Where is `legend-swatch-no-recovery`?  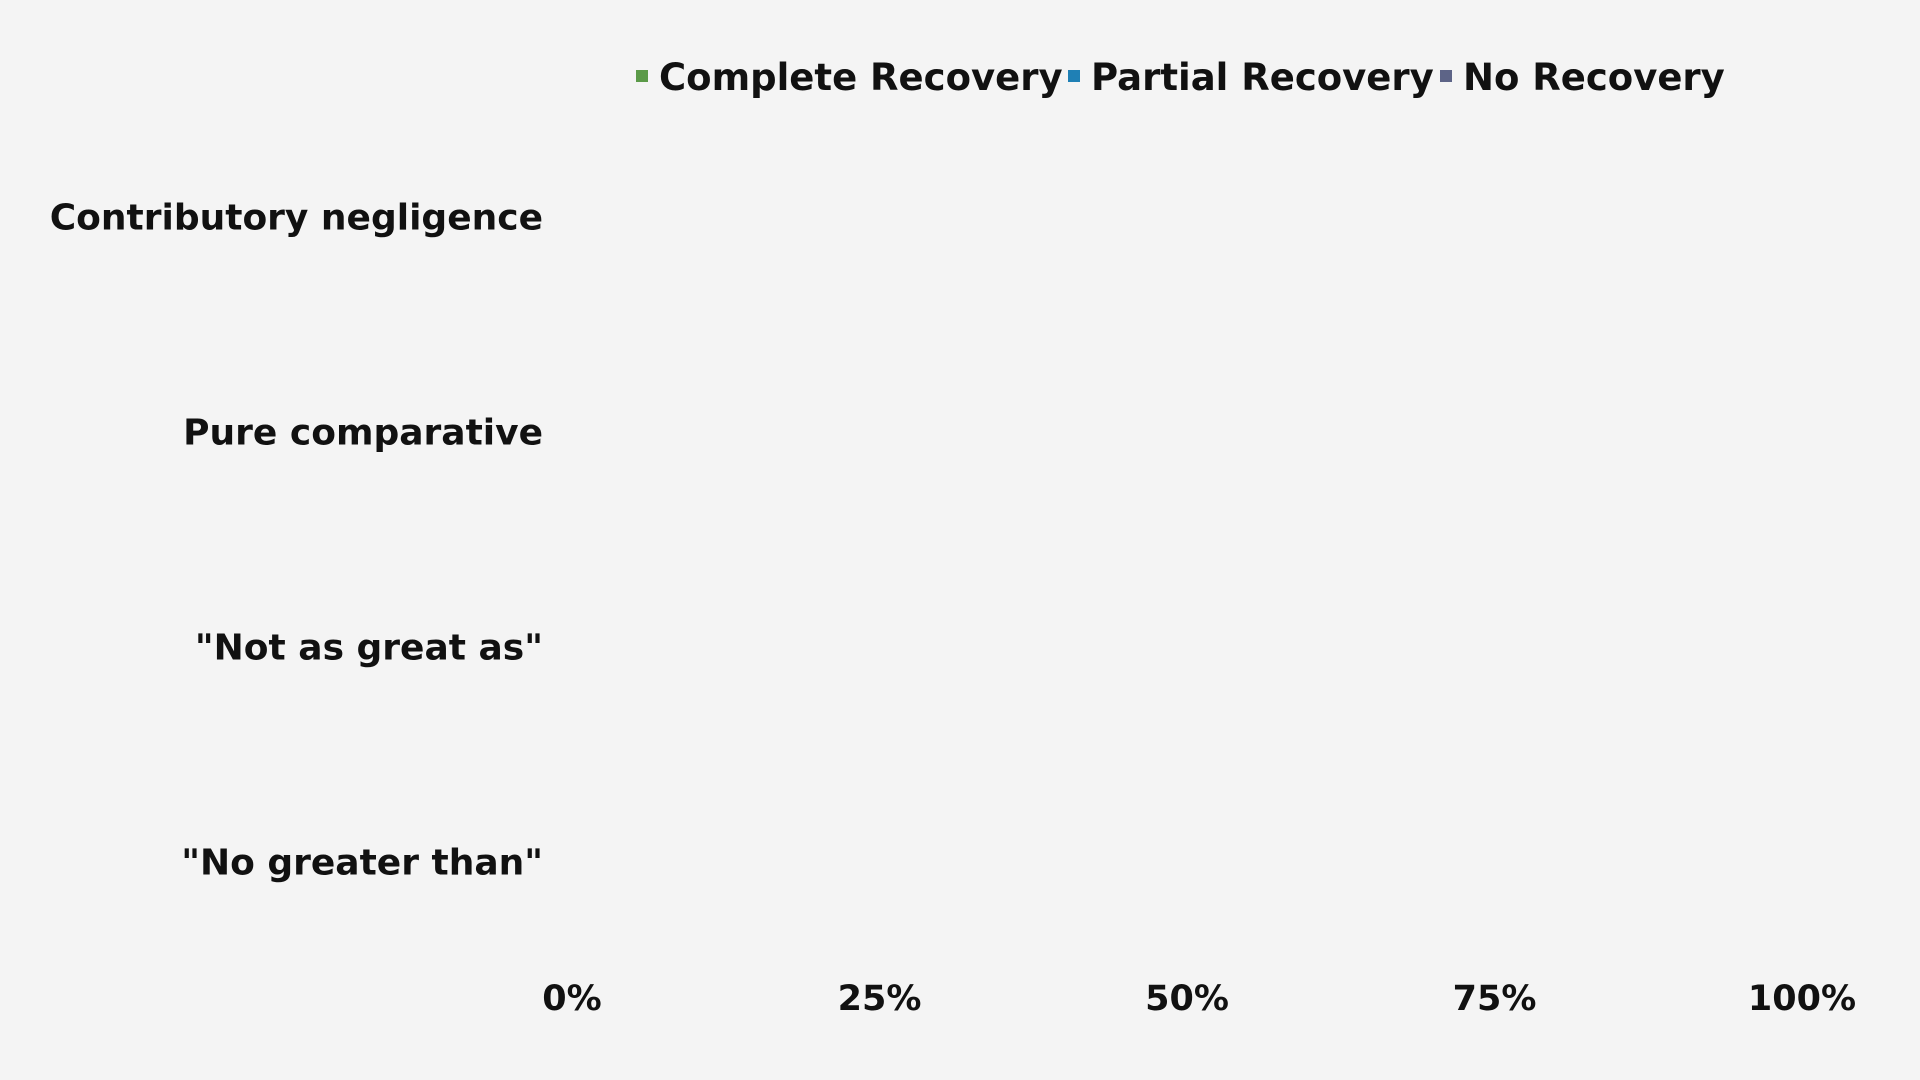
legend-swatch-no-recovery is located at coordinates (1446, 76).